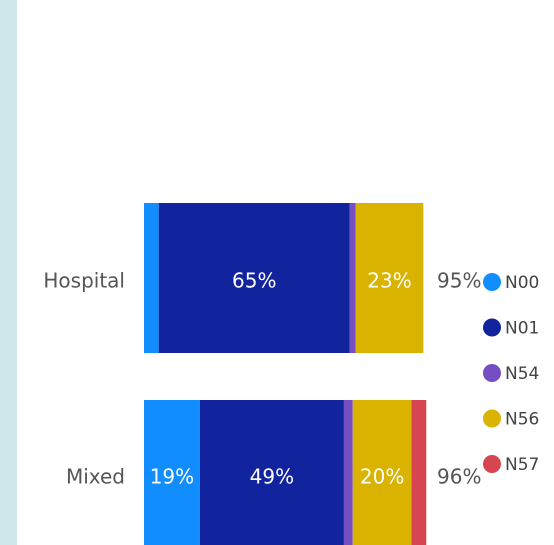 This screenshot has height=545, width=554. Describe the element at coordinates (272, 477) in the screenshot. I see `value-label: 49%` at that location.